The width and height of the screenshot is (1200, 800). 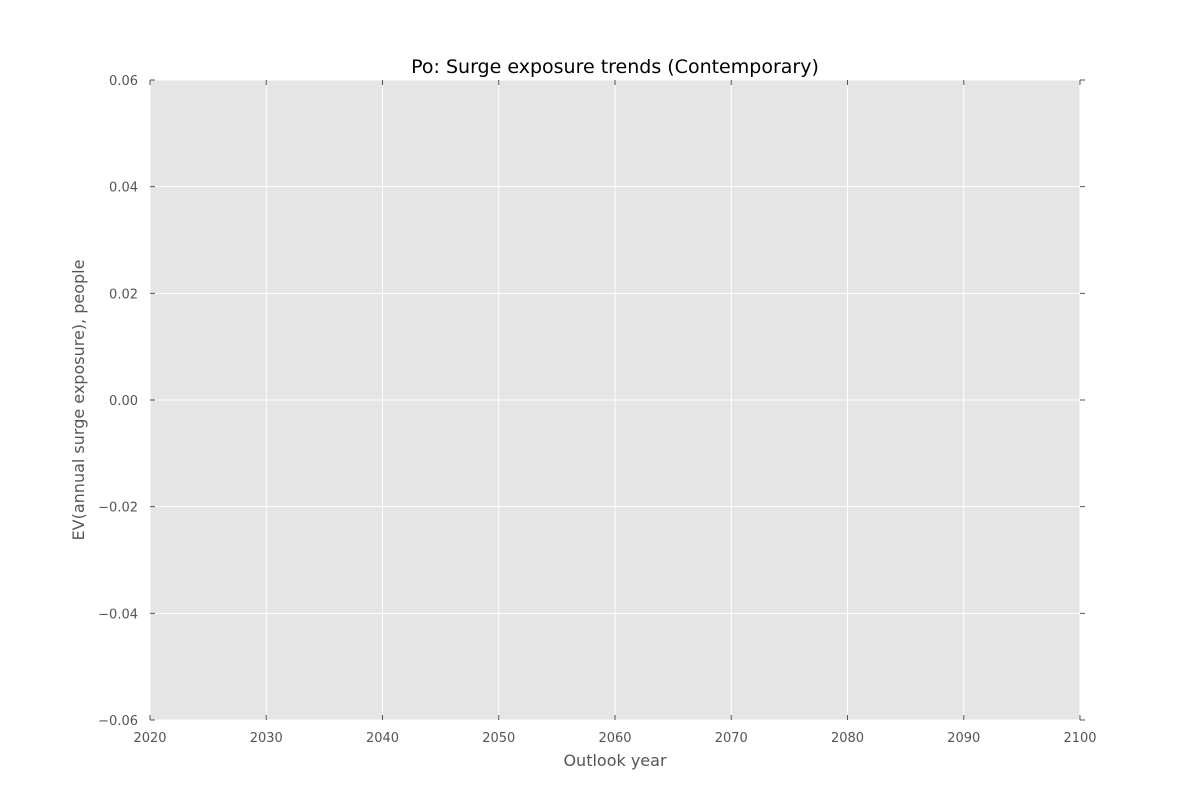 I want to click on y-tick-label: −0.02, so click(x=118, y=508).